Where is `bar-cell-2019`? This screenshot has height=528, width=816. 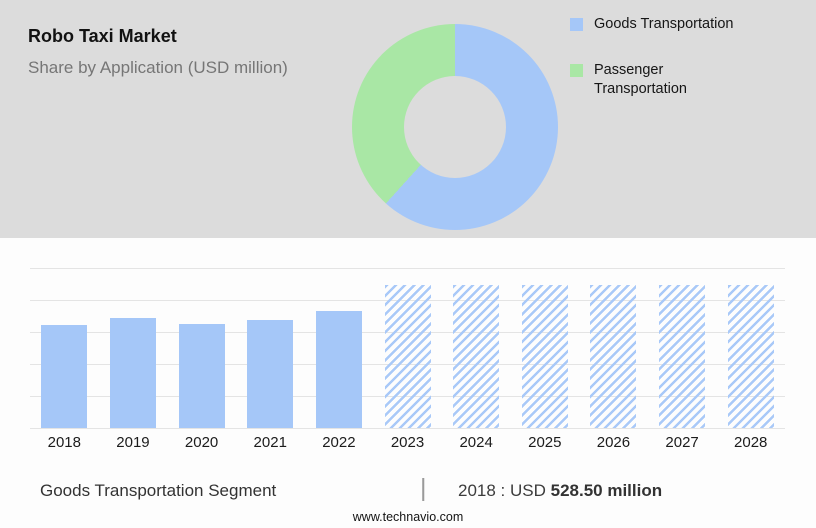 bar-cell-2019 is located at coordinates (133, 348).